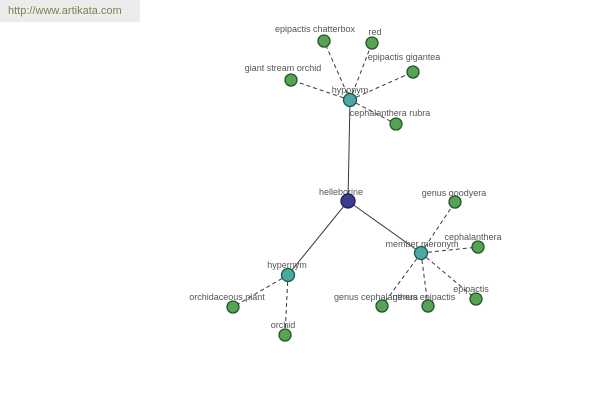 The width and height of the screenshot is (600, 400). I want to click on node-label-giant-stream-orchid: giant stream orchid, so click(283, 68).